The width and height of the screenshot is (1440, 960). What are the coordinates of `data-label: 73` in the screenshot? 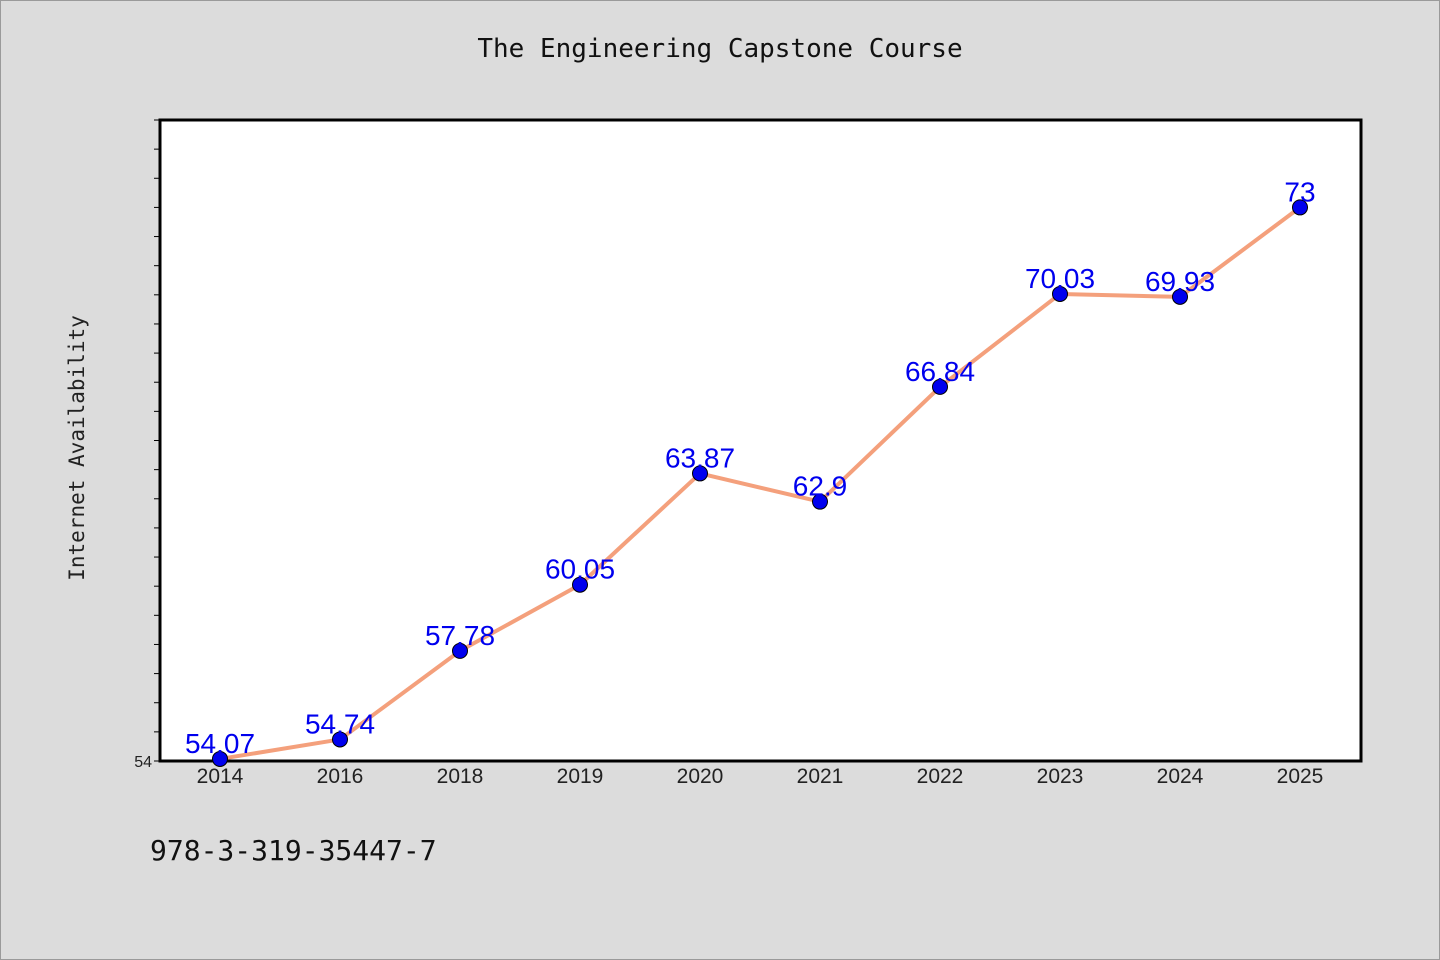 It's located at (1299, 191).